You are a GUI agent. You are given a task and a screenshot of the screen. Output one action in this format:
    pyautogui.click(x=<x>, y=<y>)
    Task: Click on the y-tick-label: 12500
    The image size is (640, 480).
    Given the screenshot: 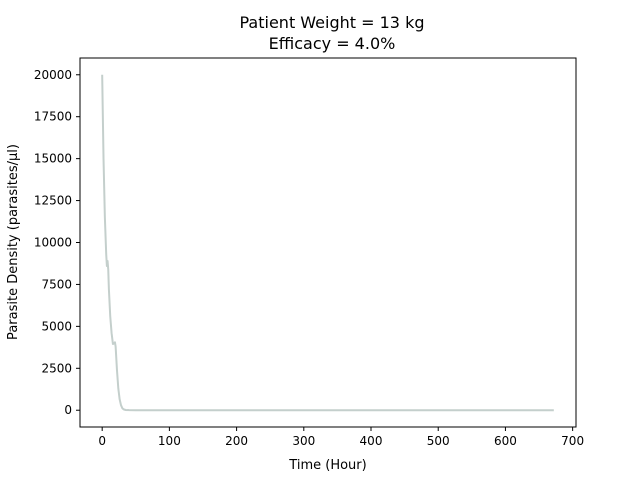 What is the action you would take?
    pyautogui.click(x=53, y=201)
    